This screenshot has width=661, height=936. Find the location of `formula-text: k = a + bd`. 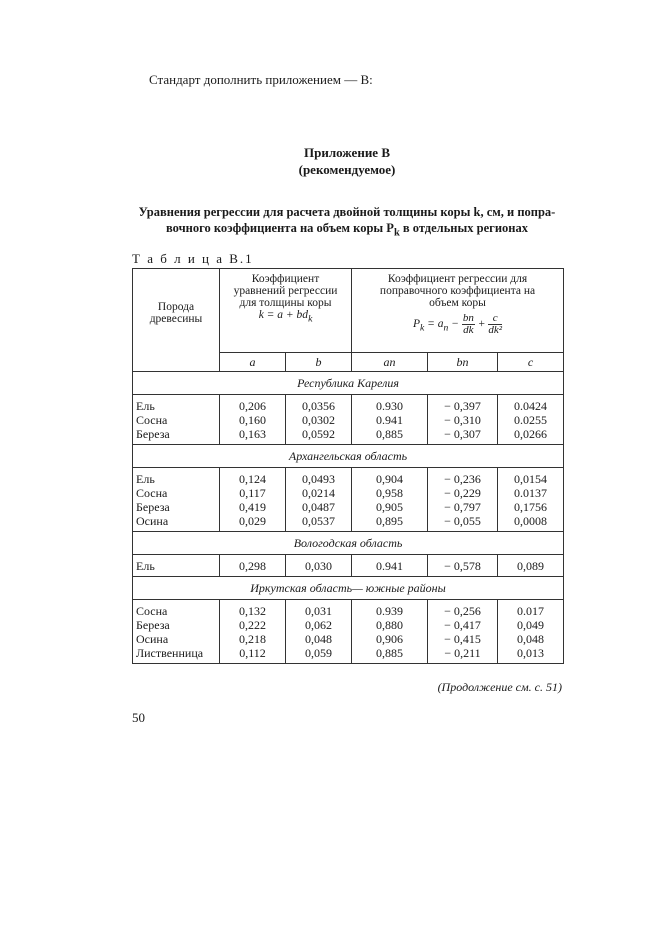

formula-text: k = a + bd is located at coordinates (283, 315).